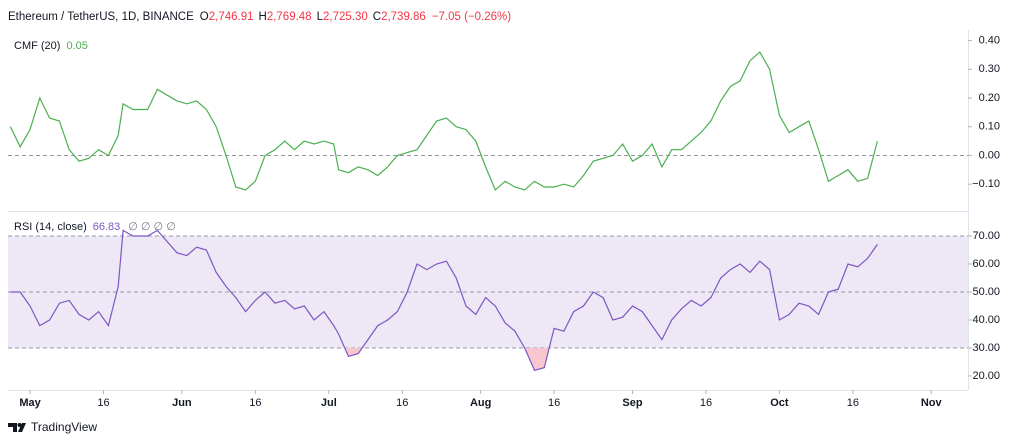 The image size is (1024, 440). Describe the element at coordinates (182, 403) in the screenshot. I see `x-tick-label: Jun` at that location.